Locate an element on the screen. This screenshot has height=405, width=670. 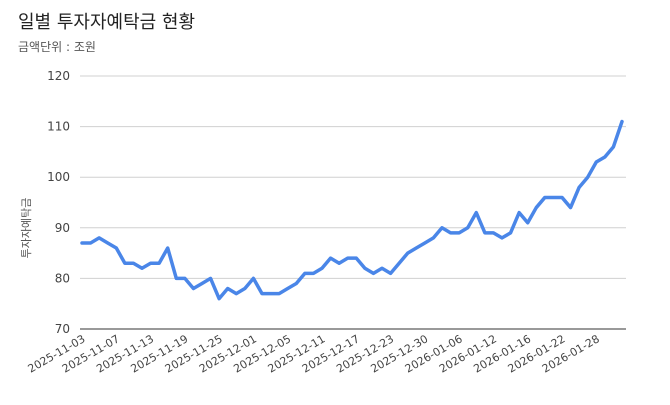
y-tick-label: 100 is located at coordinates (58, 177).